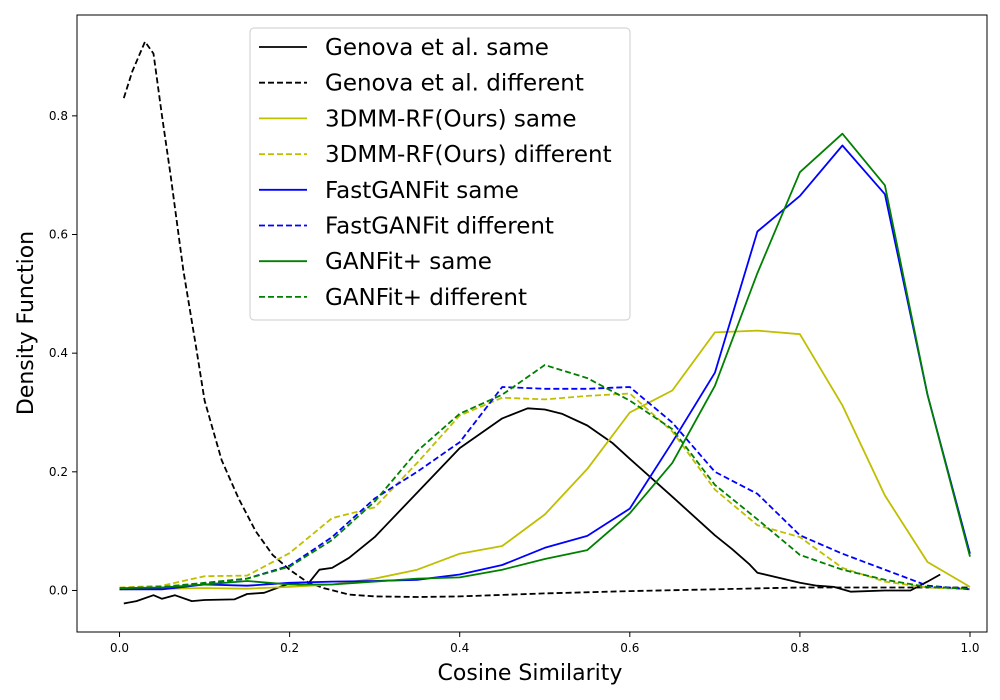 Image resolution: width=1000 pixels, height=700 pixels. What do you see at coordinates (58, 590) in the screenshot?
I see `y-tick-label: 0.0` at bounding box center [58, 590].